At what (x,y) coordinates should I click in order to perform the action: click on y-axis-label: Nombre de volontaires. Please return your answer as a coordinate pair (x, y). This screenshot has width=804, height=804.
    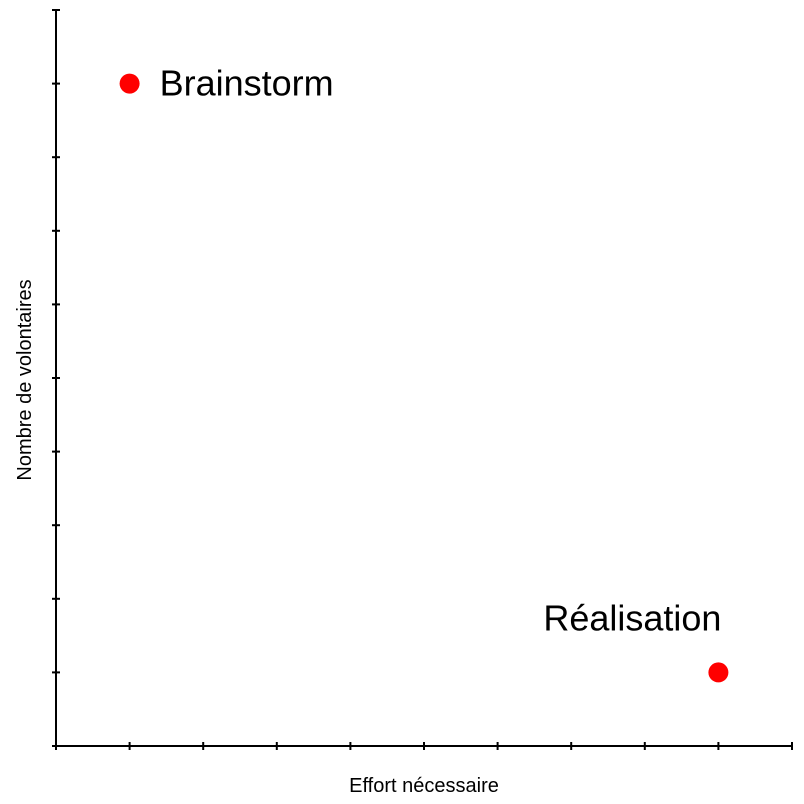
    Looking at the image, I should click on (25, 379).